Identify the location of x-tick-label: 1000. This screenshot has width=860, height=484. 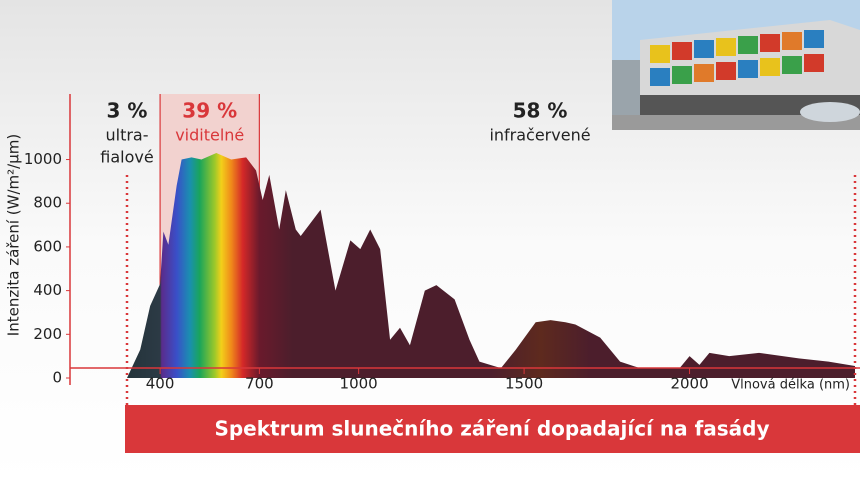
(359, 384).